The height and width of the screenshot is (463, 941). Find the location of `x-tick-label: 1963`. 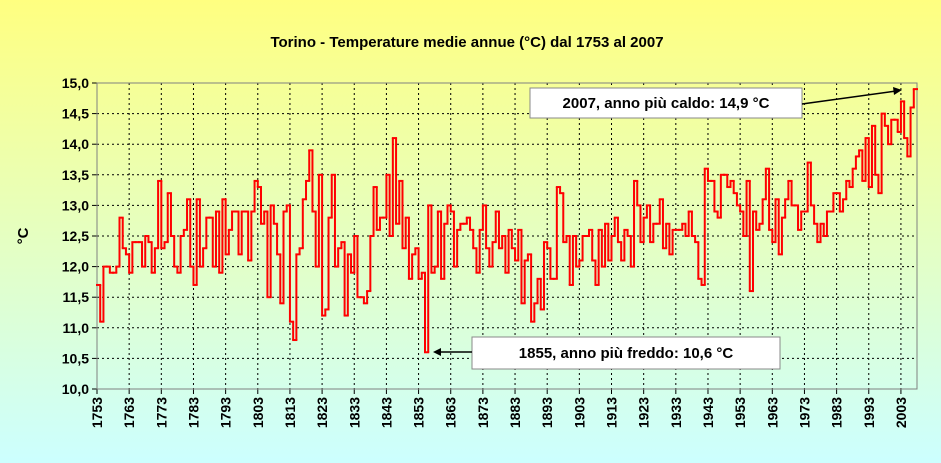

x-tick-label: 1963 is located at coordinates (772, 412).